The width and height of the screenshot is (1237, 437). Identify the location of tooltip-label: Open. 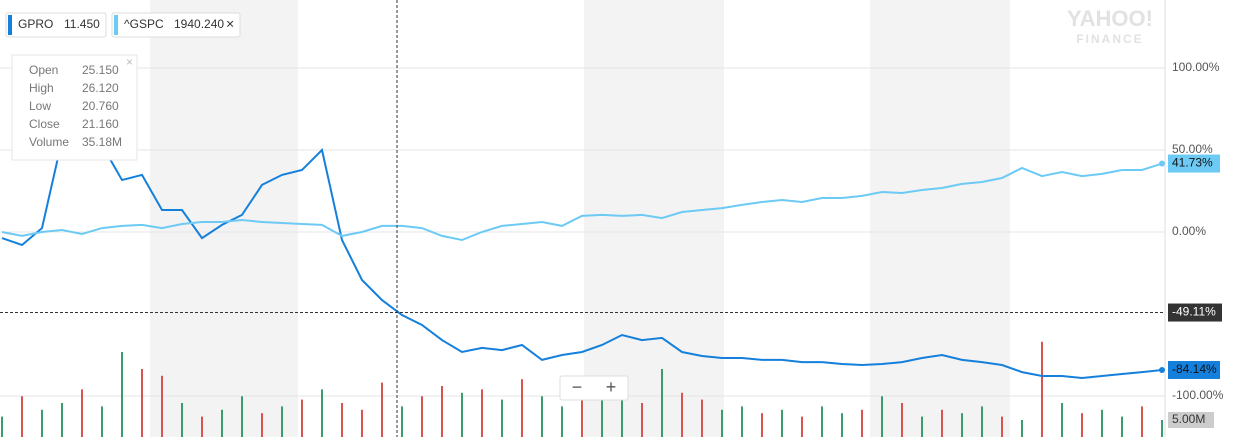
(43, 70).